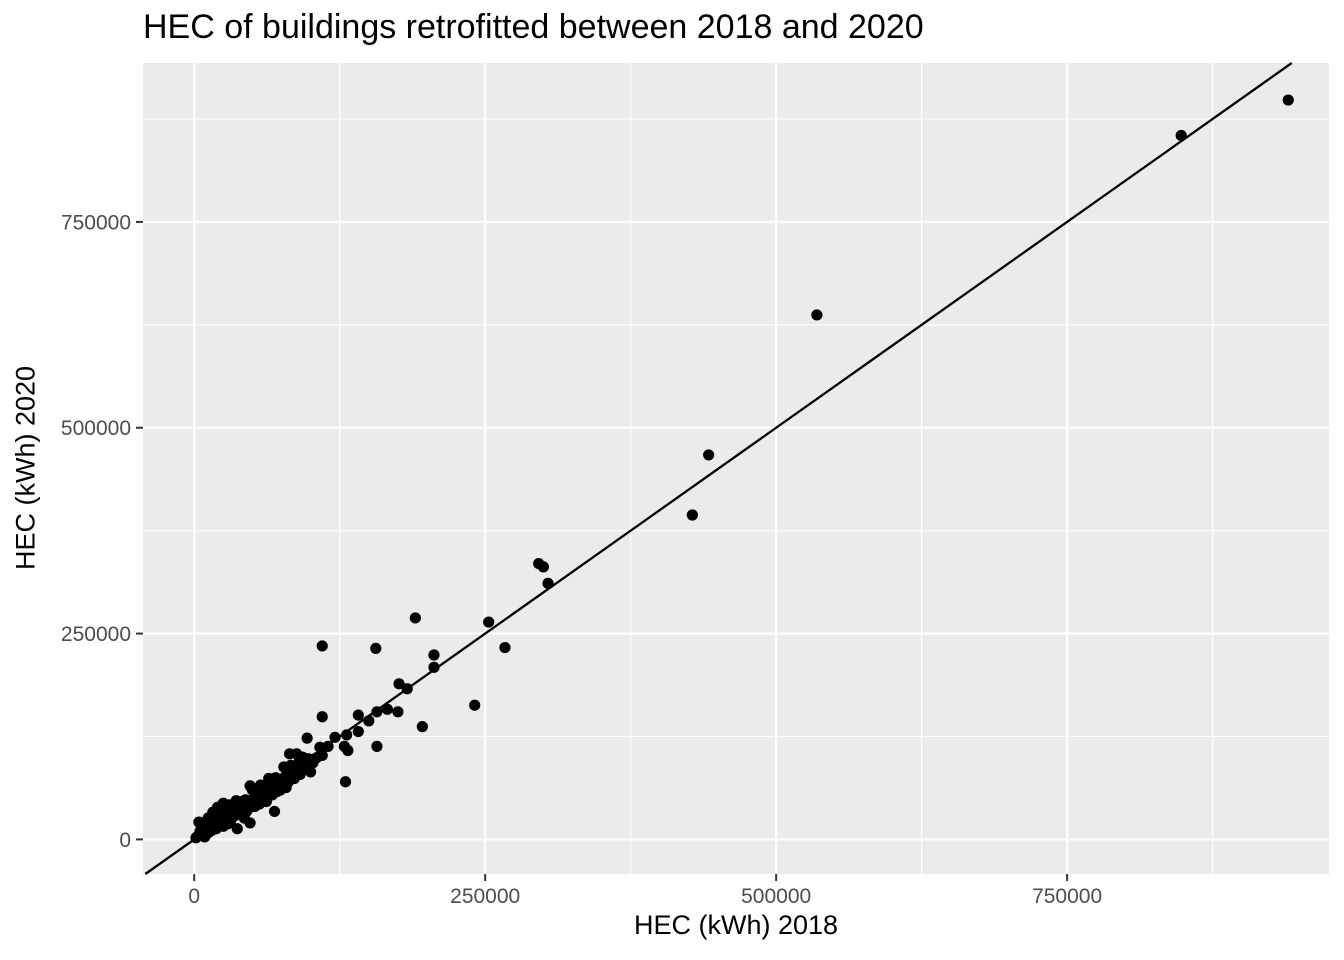 This screenshot has width=1344, height=960. What do you see at coordinates (194, 896) in the screenshot?
I see `x-tick-label: 0` at bounding box center [194, 896].